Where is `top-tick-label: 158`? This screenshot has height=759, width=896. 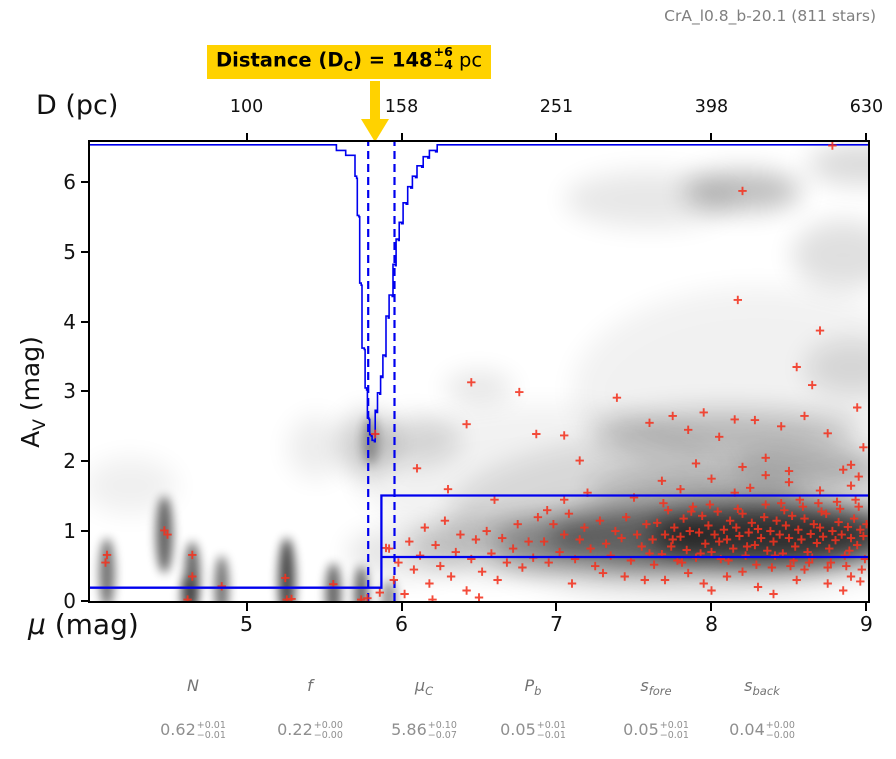
top-tick-label: 158 is located at coordinates (401, 107).